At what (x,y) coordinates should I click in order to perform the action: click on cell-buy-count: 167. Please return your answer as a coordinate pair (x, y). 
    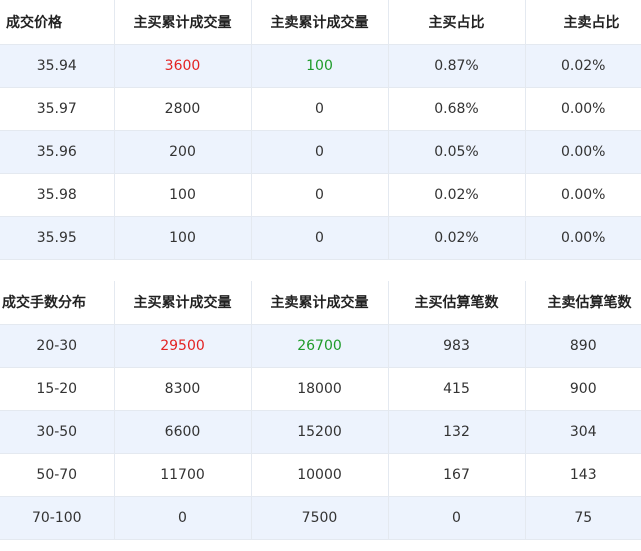
    Looking at the image, I should click on (457, 475).